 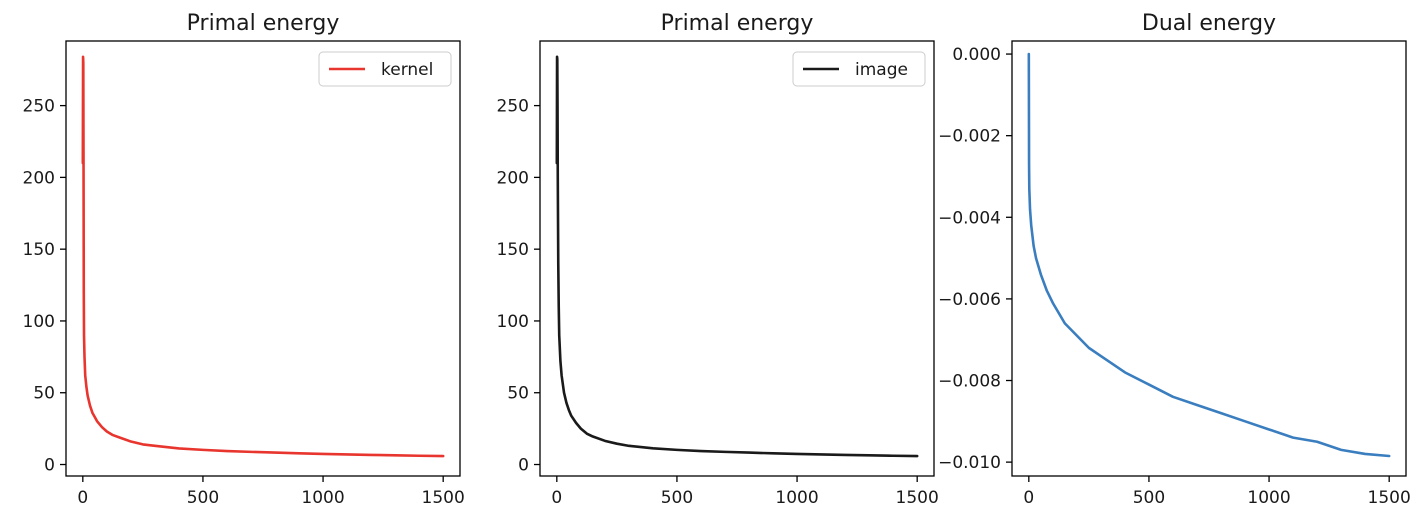 What do you see at coordinates (881, 70) in the screenshot?
I see `legend-label: image` at bounding box center [881, 70].